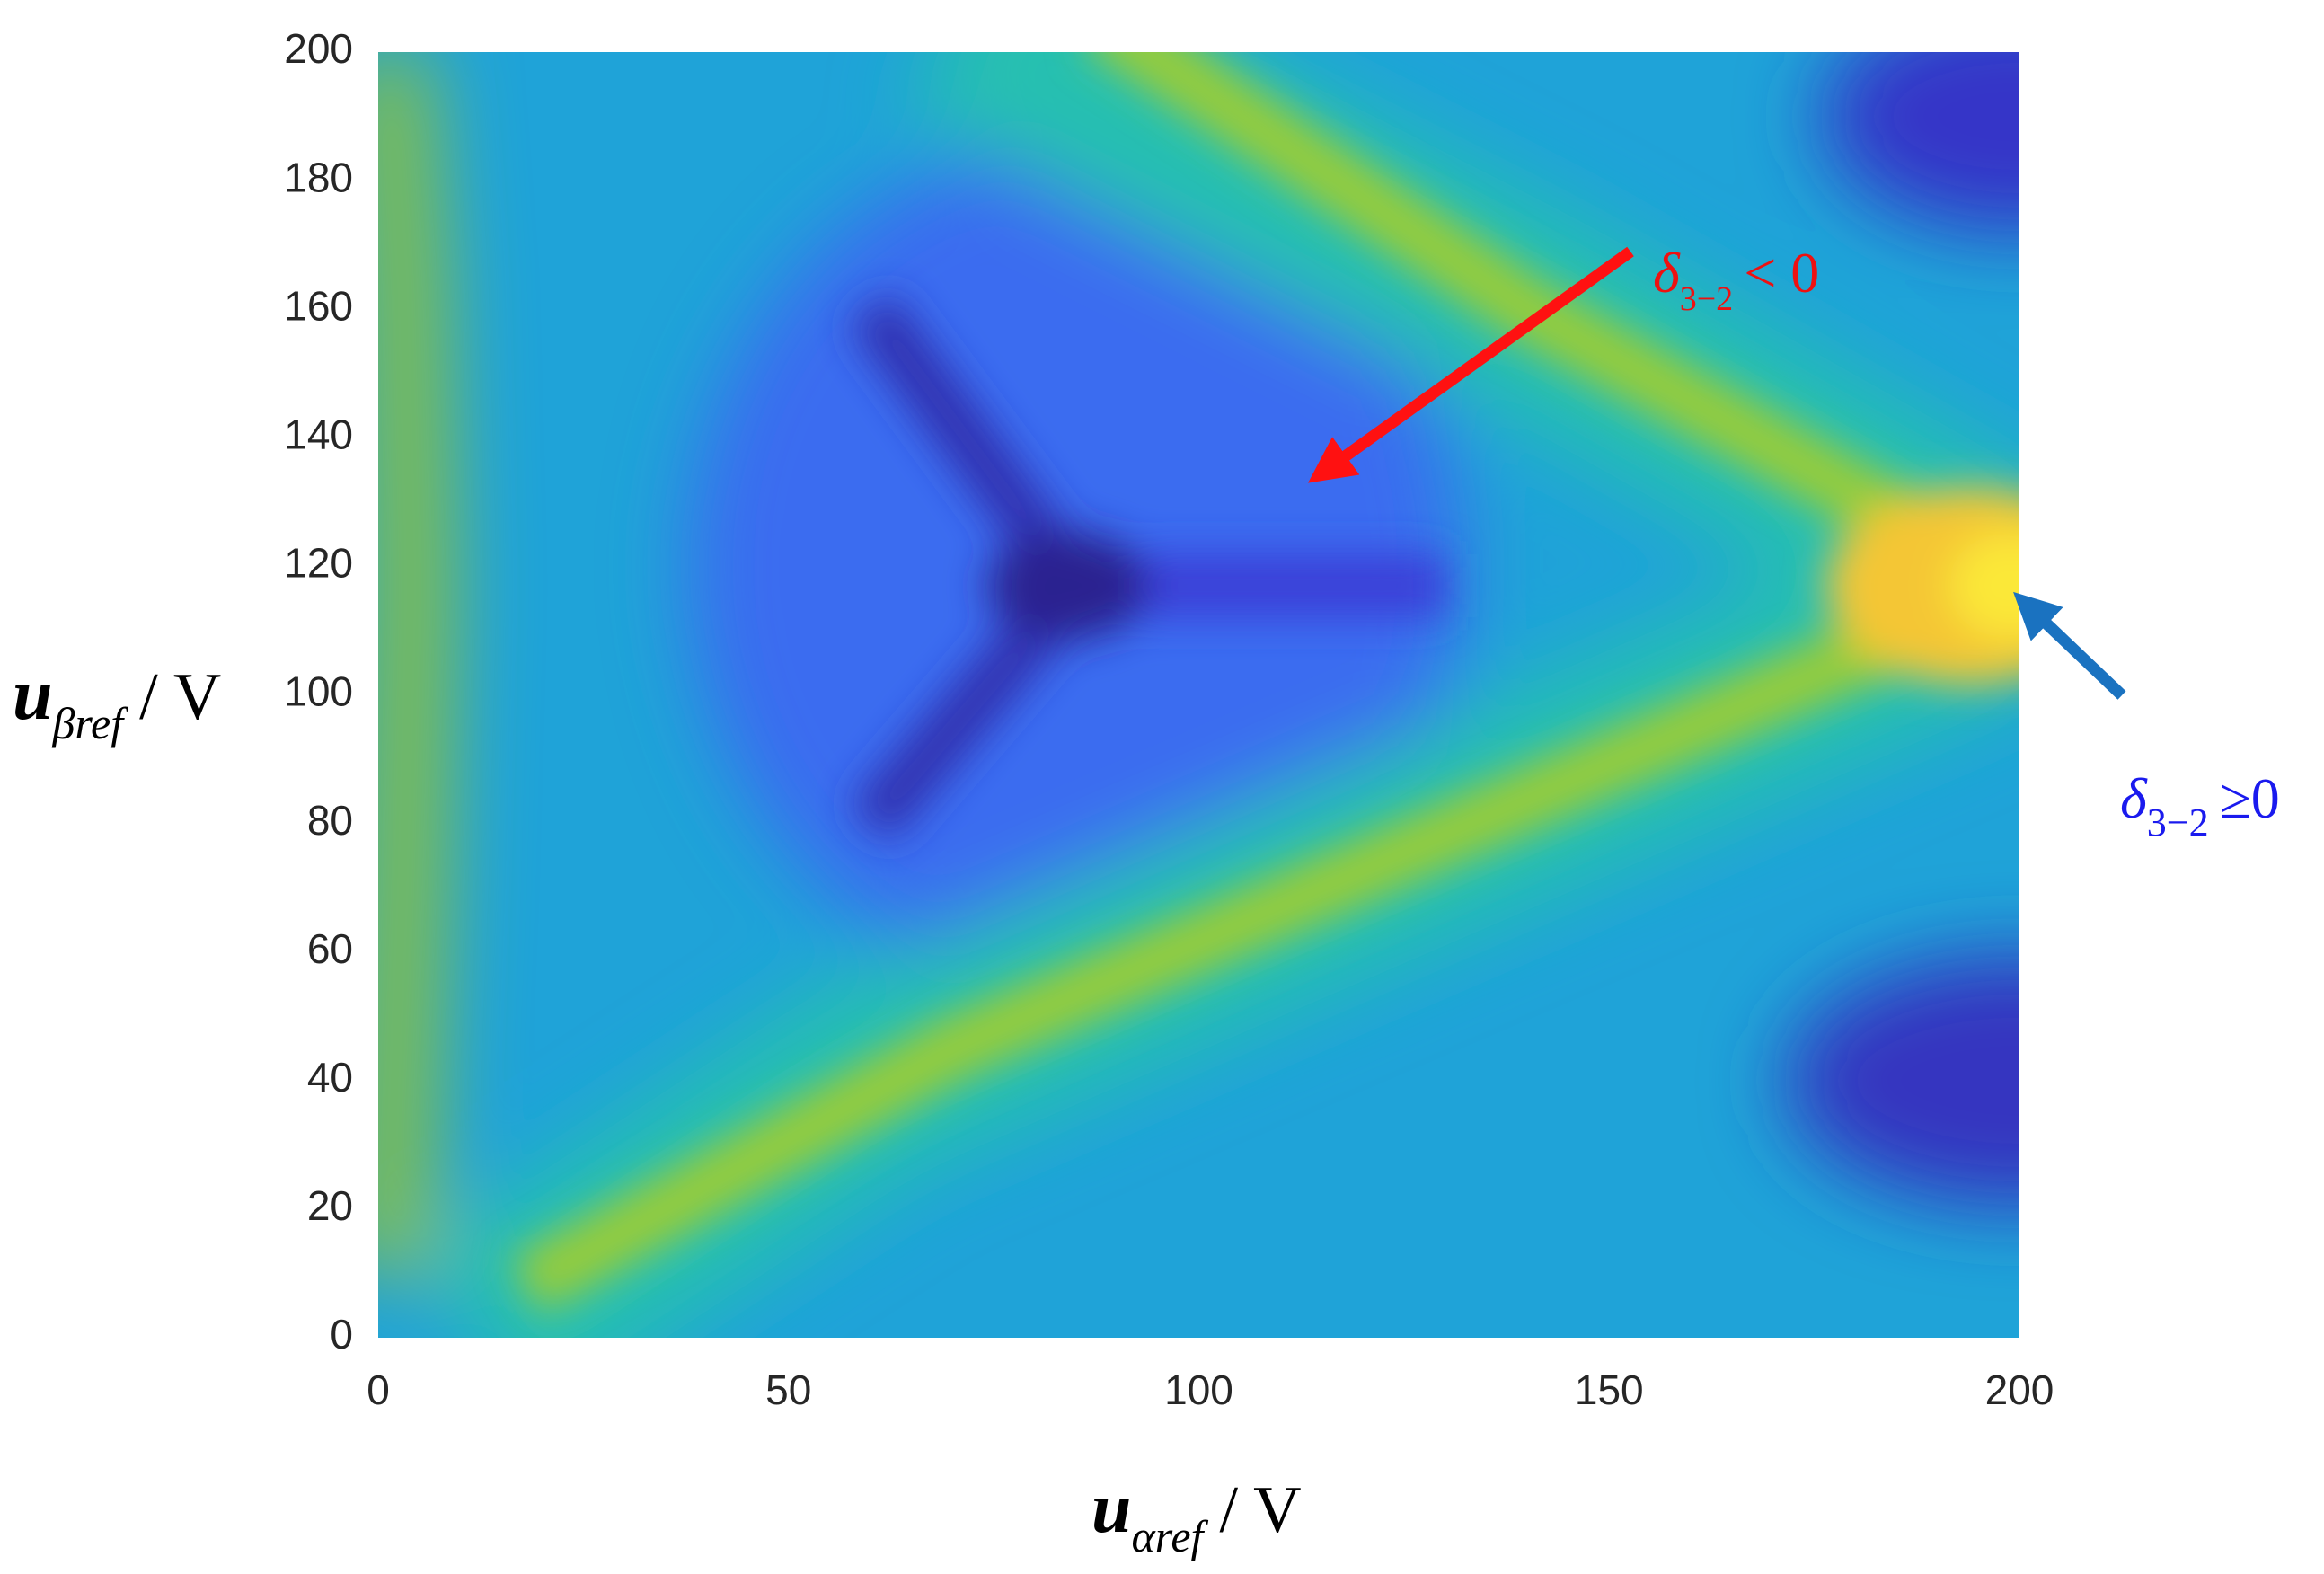 Image resolution: width=2324 pixels, height=1574 pixels. Describe the element at coordinates (2019, 1390) in the screenshot. I see `x-tick-label: 200` at that location.